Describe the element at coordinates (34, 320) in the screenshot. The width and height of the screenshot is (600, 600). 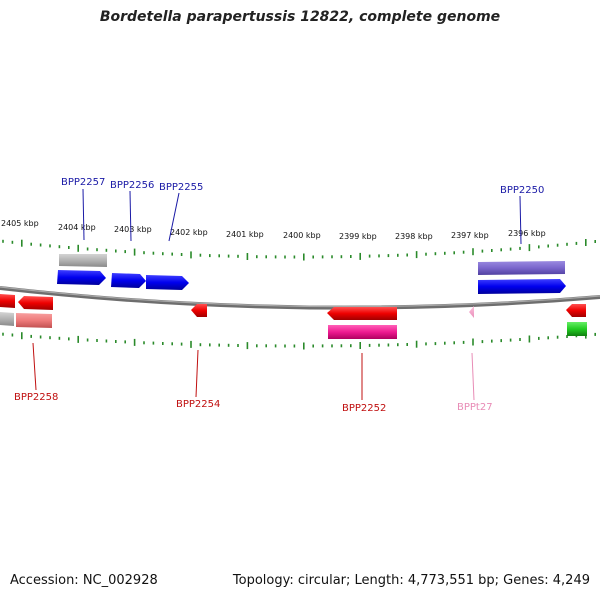
I see `gene-salmon-feature` at that location.